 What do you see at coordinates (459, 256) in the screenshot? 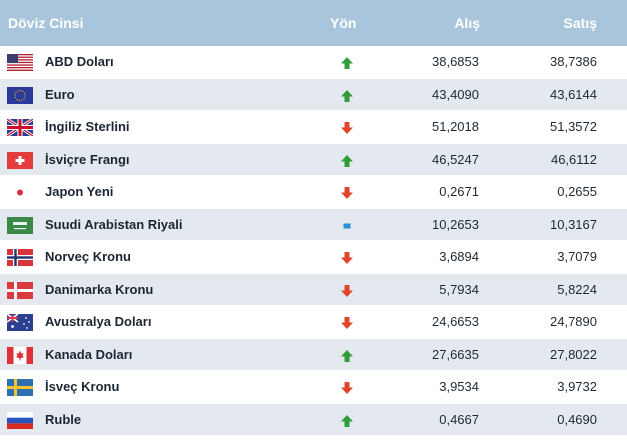
I see `buy-rate: 3,6894` at bounding box center [459, 256].